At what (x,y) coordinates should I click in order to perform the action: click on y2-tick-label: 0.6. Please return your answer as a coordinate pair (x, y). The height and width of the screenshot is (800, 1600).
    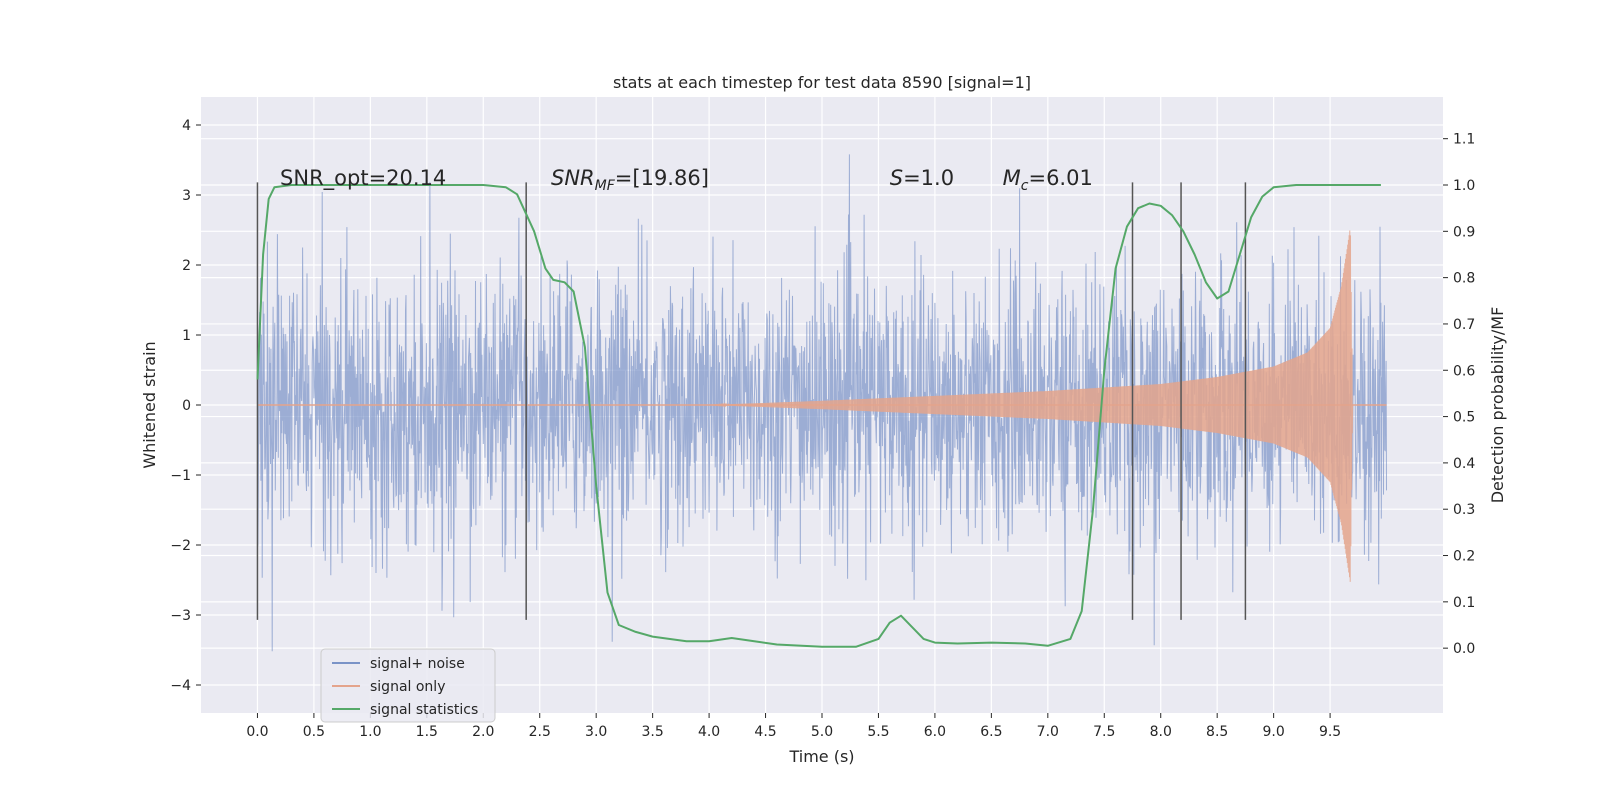
    Looking at the image, I should click on (1464, 371).